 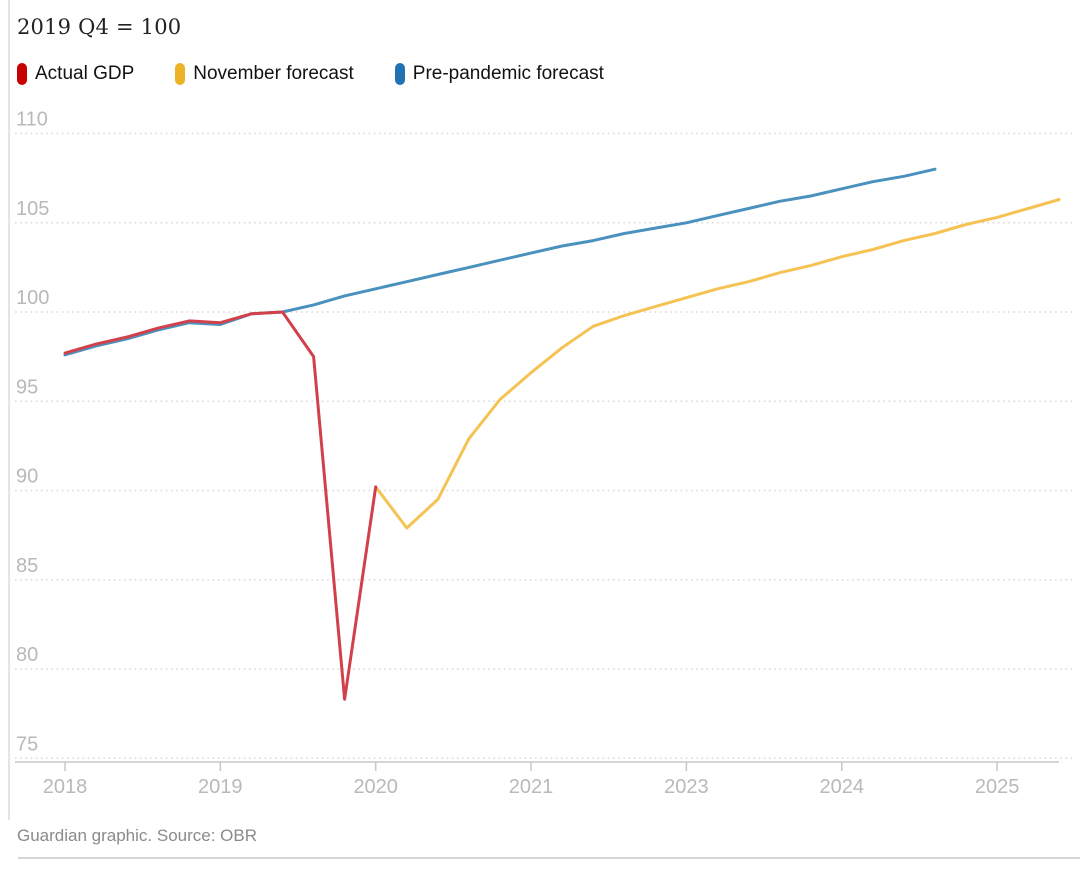 What do you see at coordinates (273, 73) in the screenshot?
I see `legend-label: November forecast` at bounding box center [273, 73].